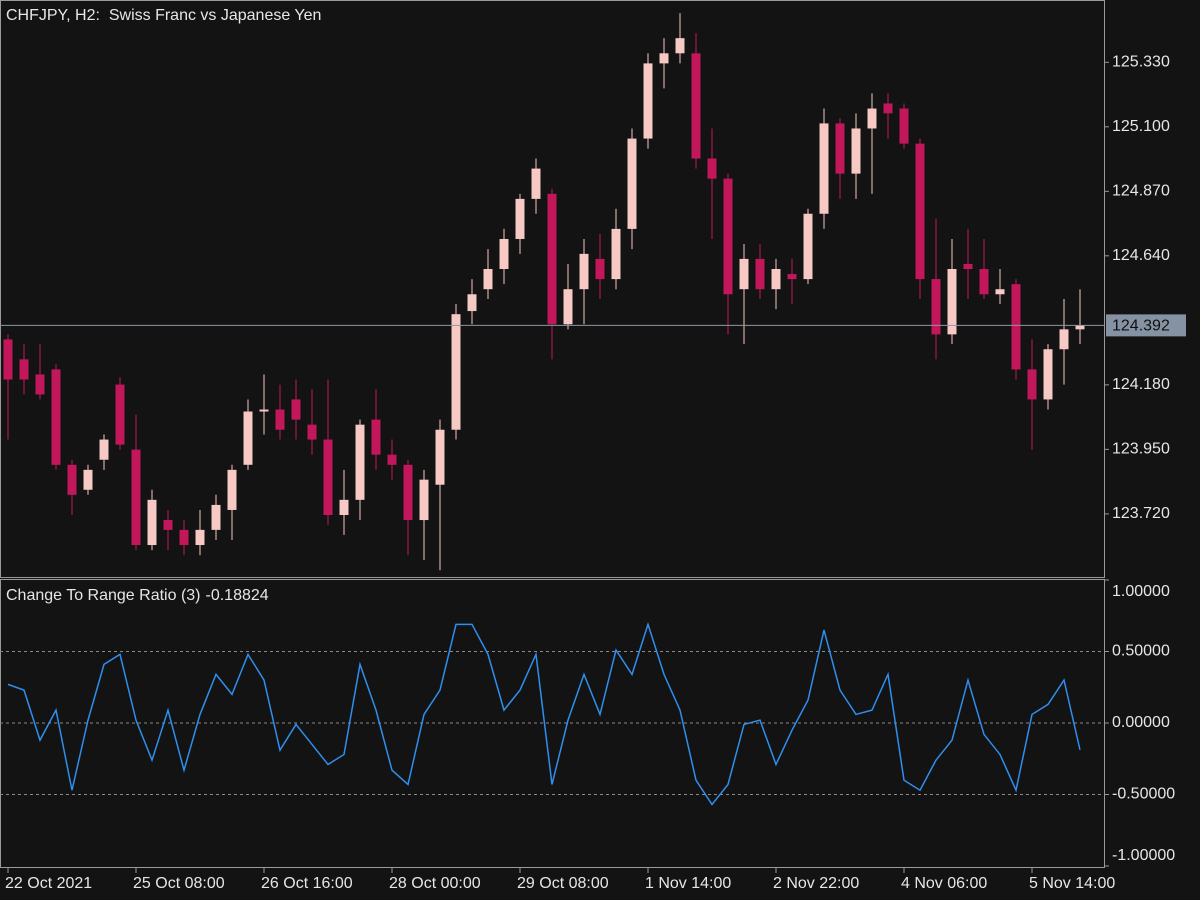 The height and width of the screenshot is (900, 1200). What do you see at coordinates (237, 595) in the screenshot?
I see `indicator-value: -0.18824` at bounding box center [237, 595].